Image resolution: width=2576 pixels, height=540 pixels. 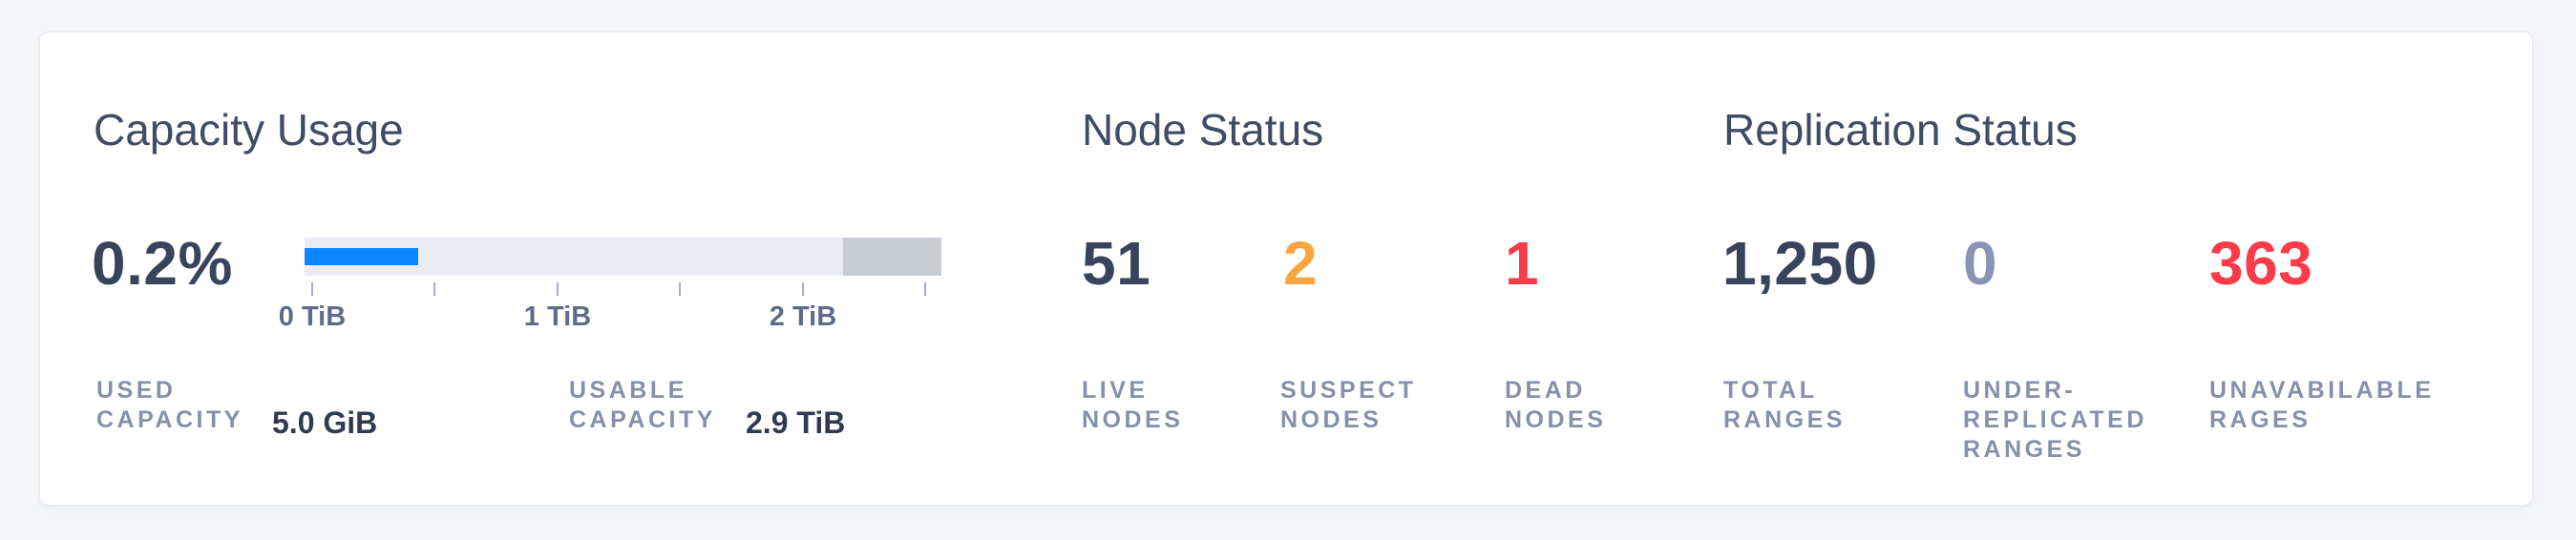 What do you see at coordinates (1301, 263) in the screenshot?
I see `suspect-nodes-value: 2` at bounding box center [1301, 263].